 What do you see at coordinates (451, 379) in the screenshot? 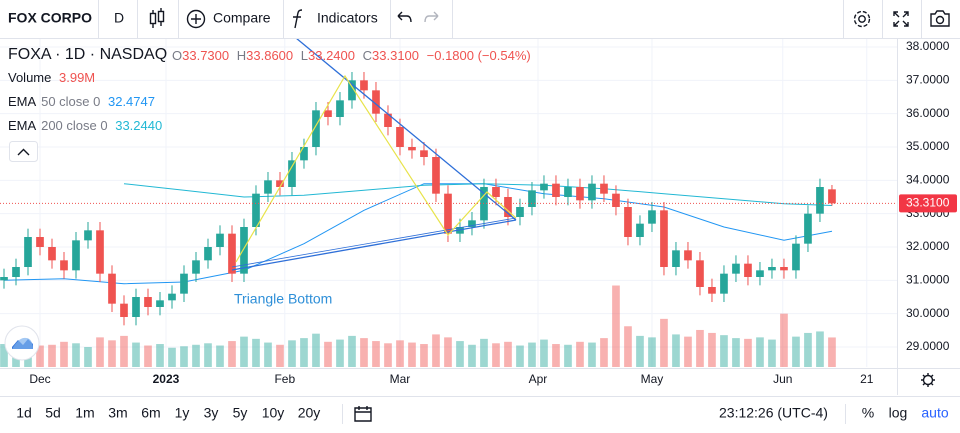
I see `time-axis-labels: Dec 2023 Feb Mar Apr May Jun 21` at bounding box center [451, 379].